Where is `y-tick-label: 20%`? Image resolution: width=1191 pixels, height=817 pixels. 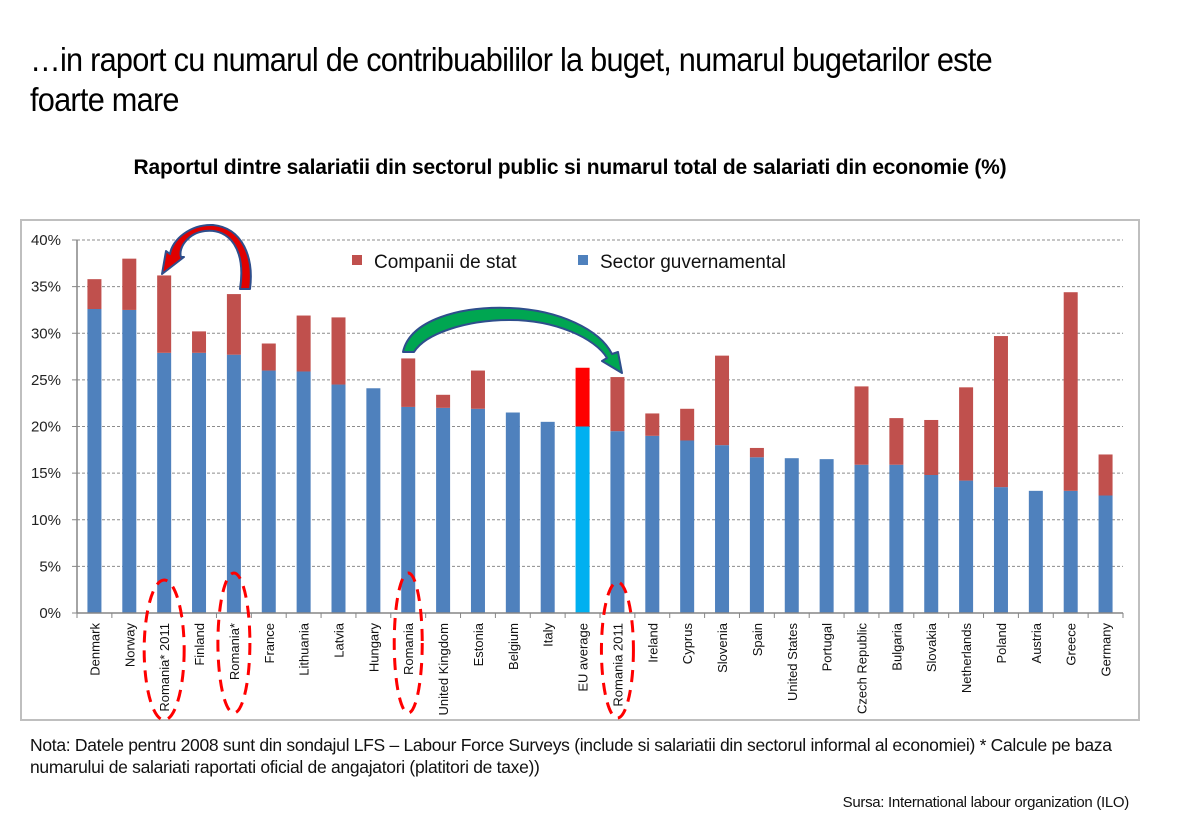 y-tick-label: 20% is located at coordinates (46, 427).